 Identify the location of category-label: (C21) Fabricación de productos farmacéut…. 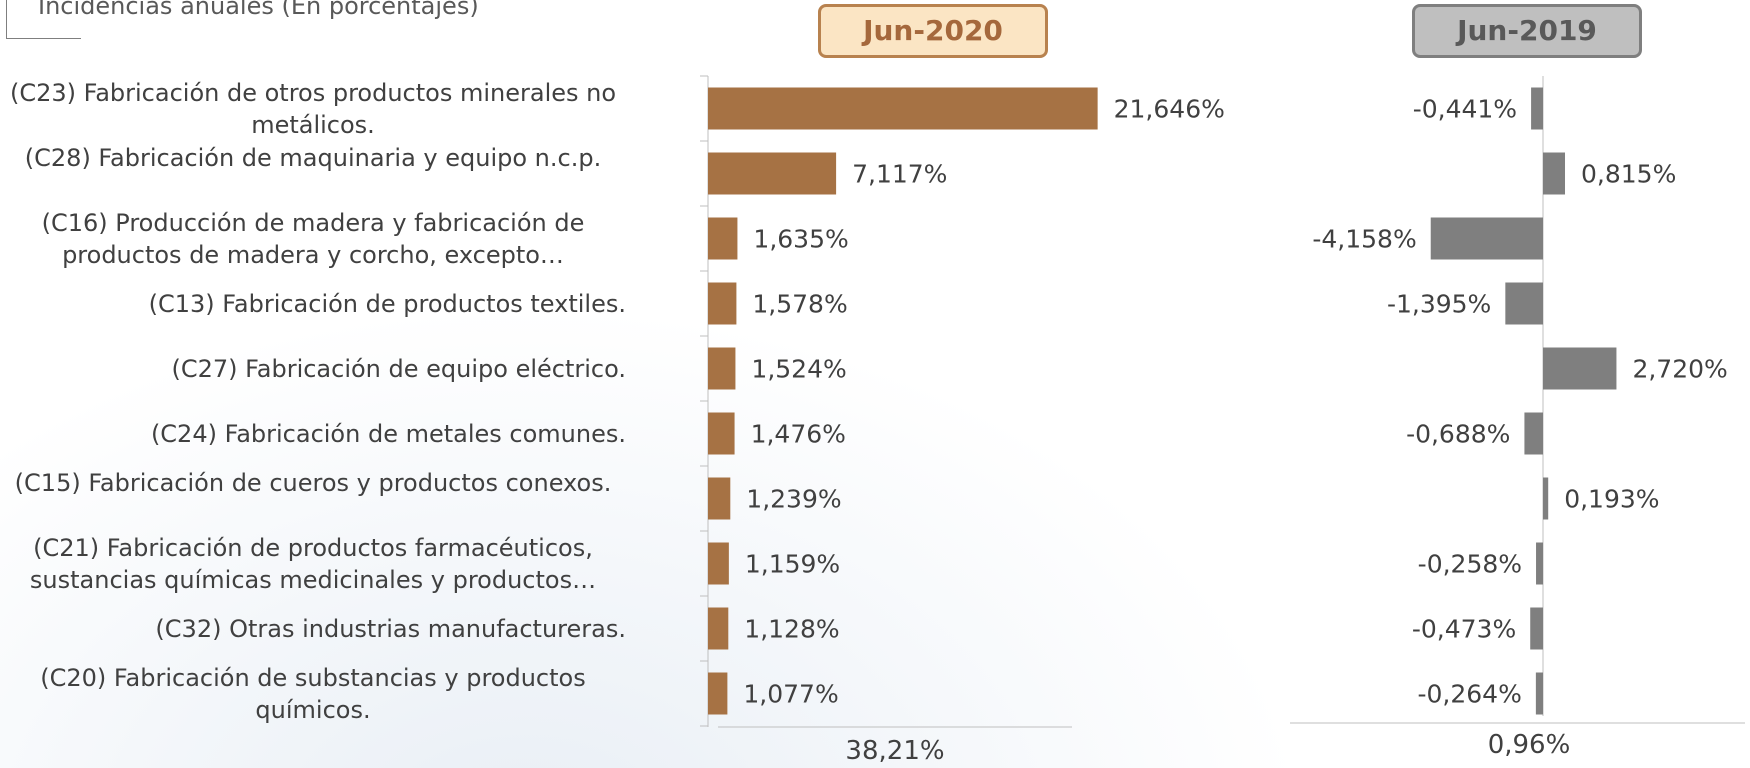
(313, 563).